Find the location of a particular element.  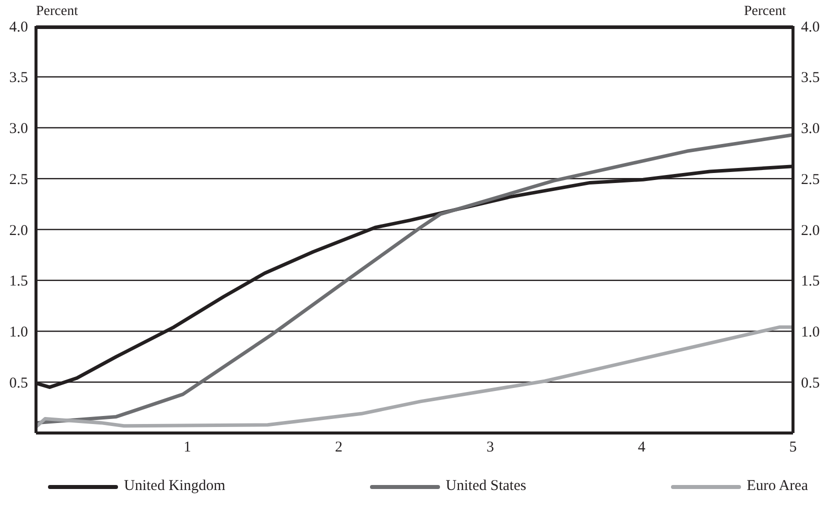

x-tick-label: 2 is located at coordinates (339, 448).